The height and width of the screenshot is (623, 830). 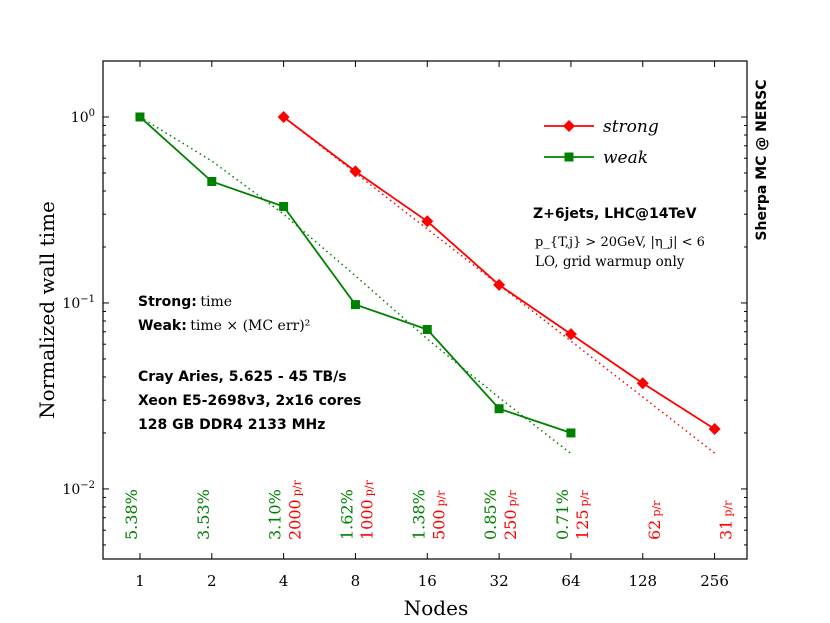 I want to click on legend-strong-marker, so click(x=569, y=126).